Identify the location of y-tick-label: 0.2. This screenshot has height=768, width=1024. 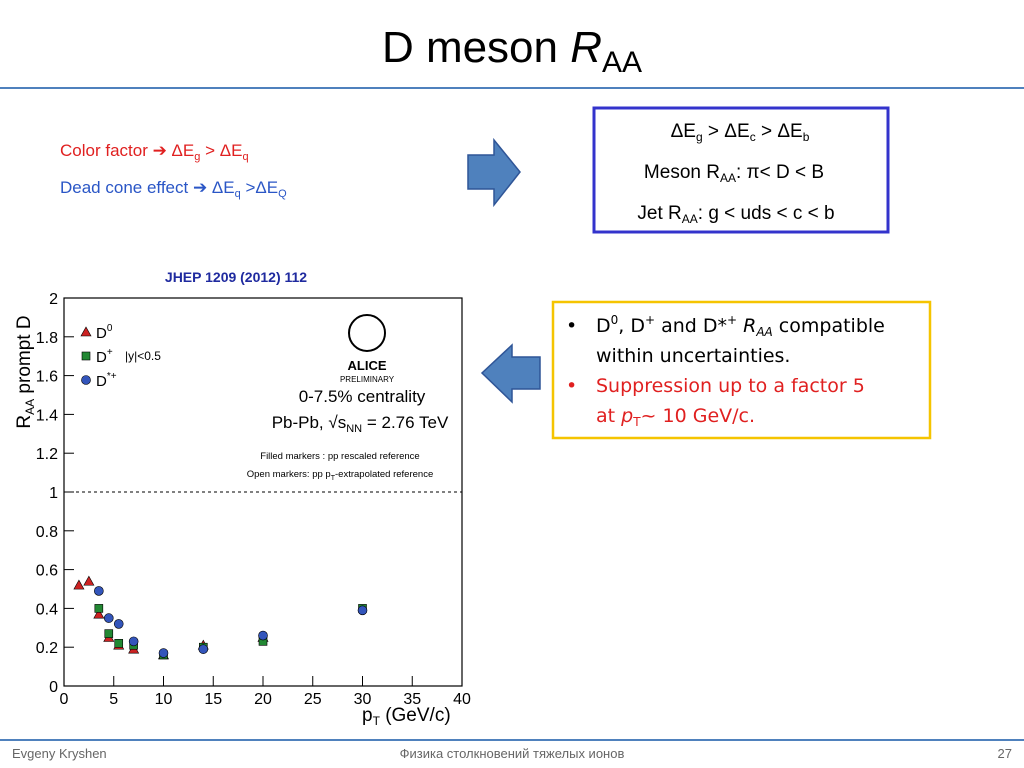
(47, 648).